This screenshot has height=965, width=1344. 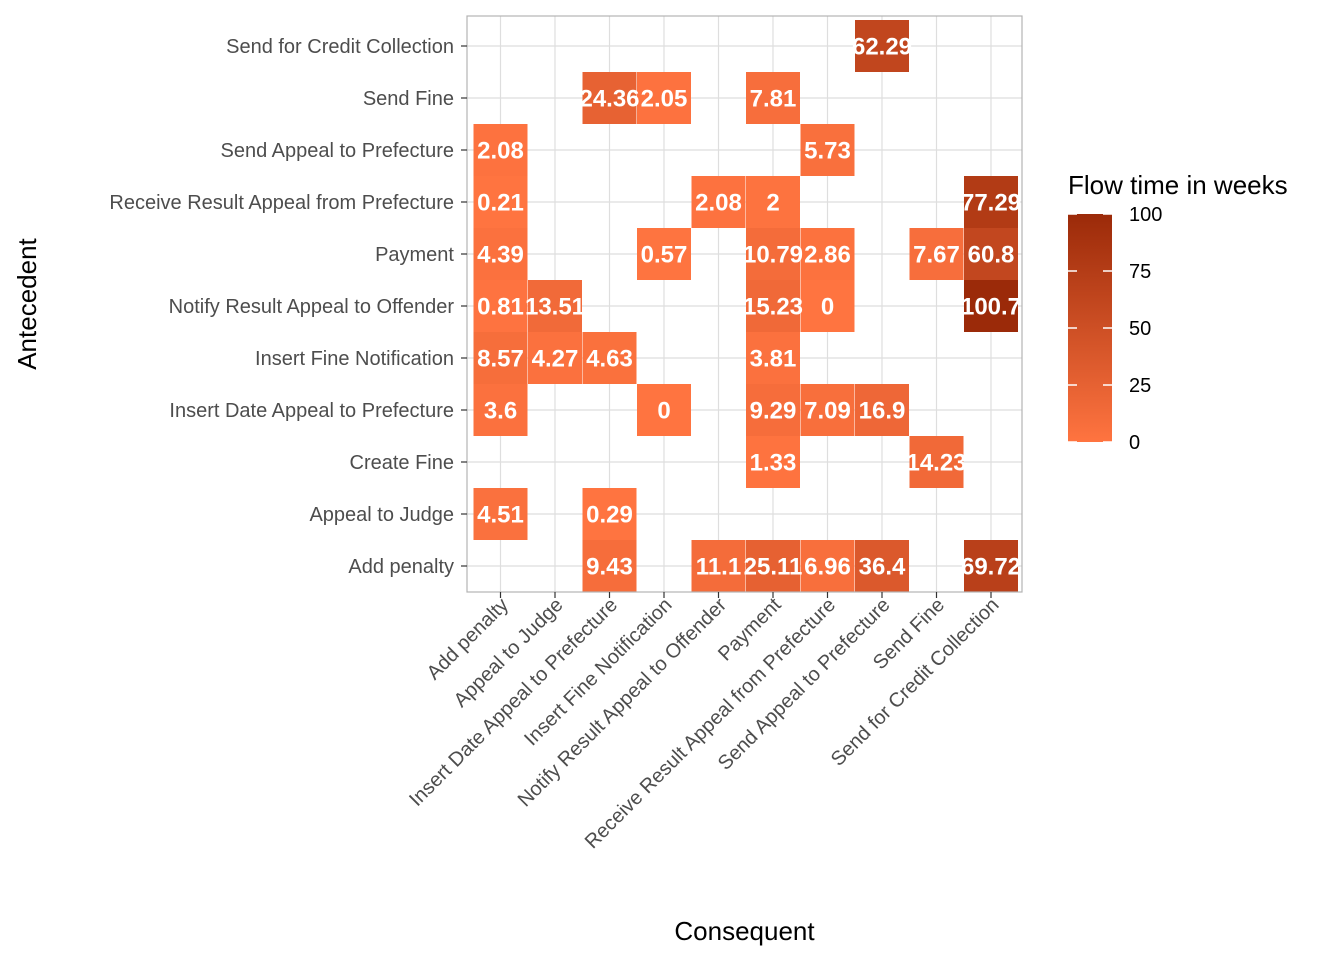 I want to click on cell-value-label: 11.1, so click(x=718, y=567).